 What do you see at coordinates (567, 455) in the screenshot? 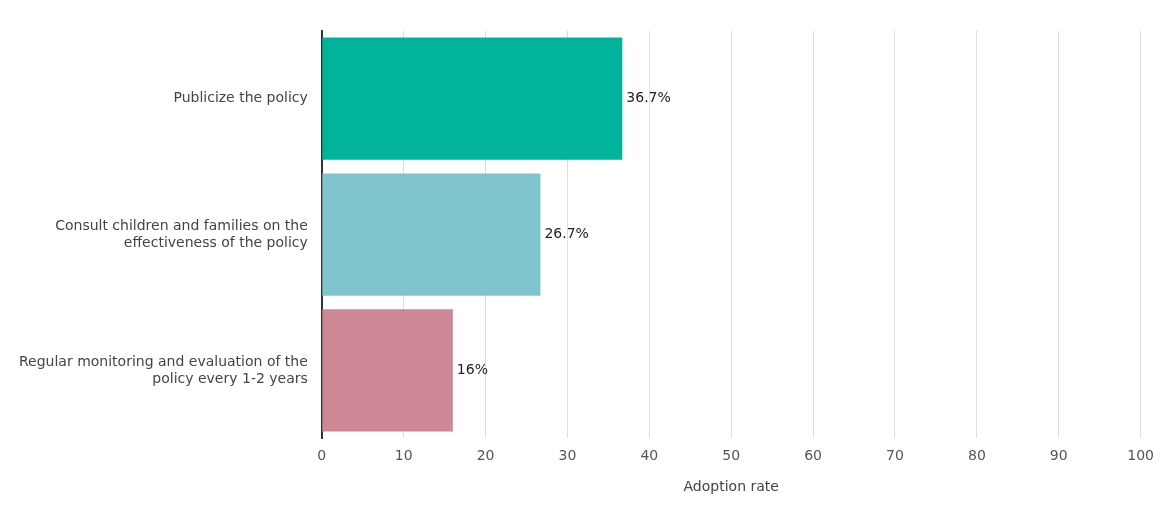
I see `x-tick-label: 30` at bounding box center [567, 455].